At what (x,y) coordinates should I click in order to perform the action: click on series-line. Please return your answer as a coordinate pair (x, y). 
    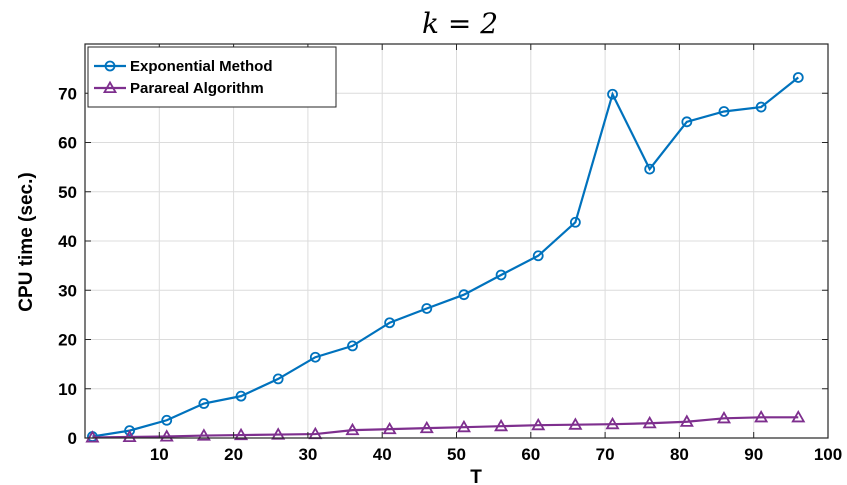
    Looking at the image, I should click on (445, 427).